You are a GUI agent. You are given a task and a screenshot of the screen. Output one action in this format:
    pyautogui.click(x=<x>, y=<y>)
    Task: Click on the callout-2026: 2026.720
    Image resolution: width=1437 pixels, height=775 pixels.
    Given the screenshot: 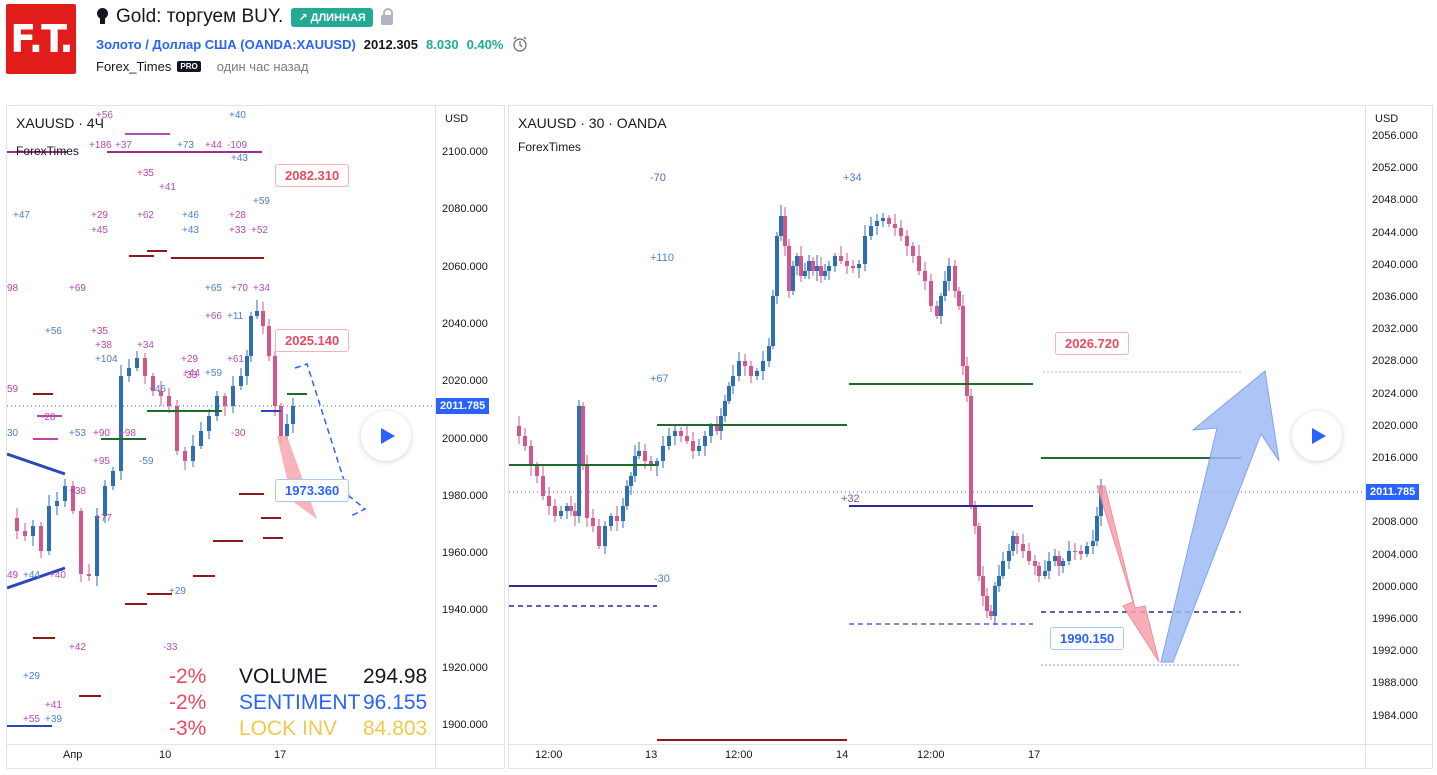 What is the action you would take?
    pyautogui.click(x=1092, y=343)
    